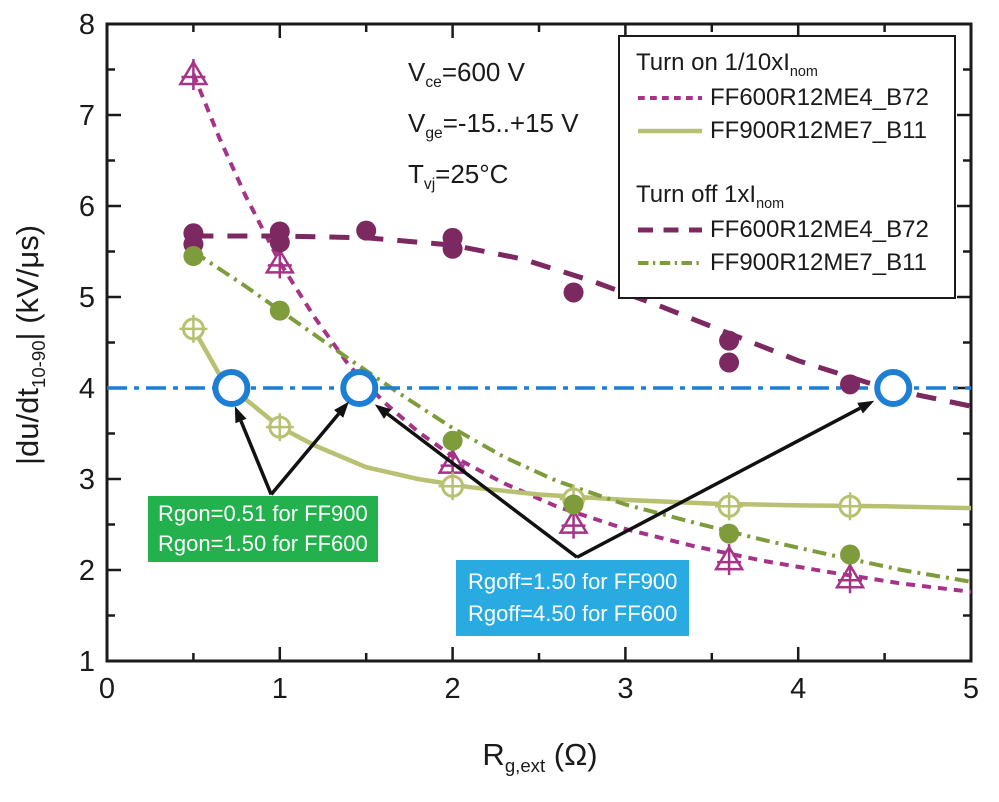 Image resolution: width=999 pixels, height=802 pixels. I want to click on condition-line-vce: Vce=600 V, so click(466, 74).